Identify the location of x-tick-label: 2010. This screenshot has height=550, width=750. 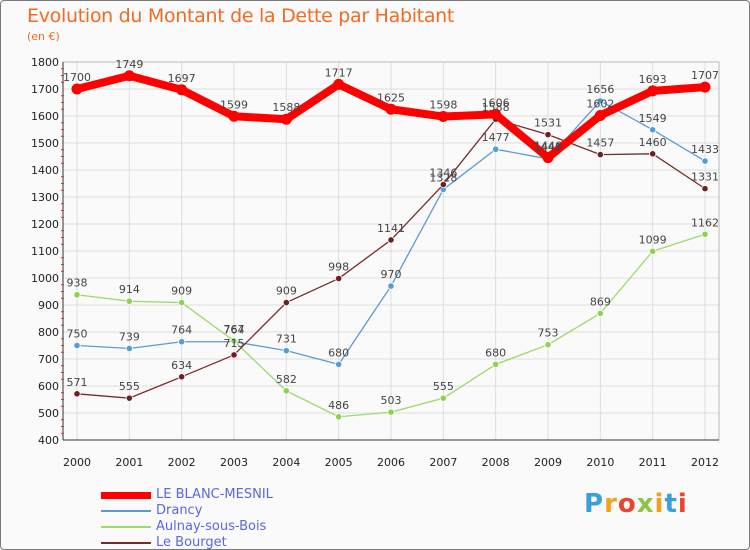
(600, 462).